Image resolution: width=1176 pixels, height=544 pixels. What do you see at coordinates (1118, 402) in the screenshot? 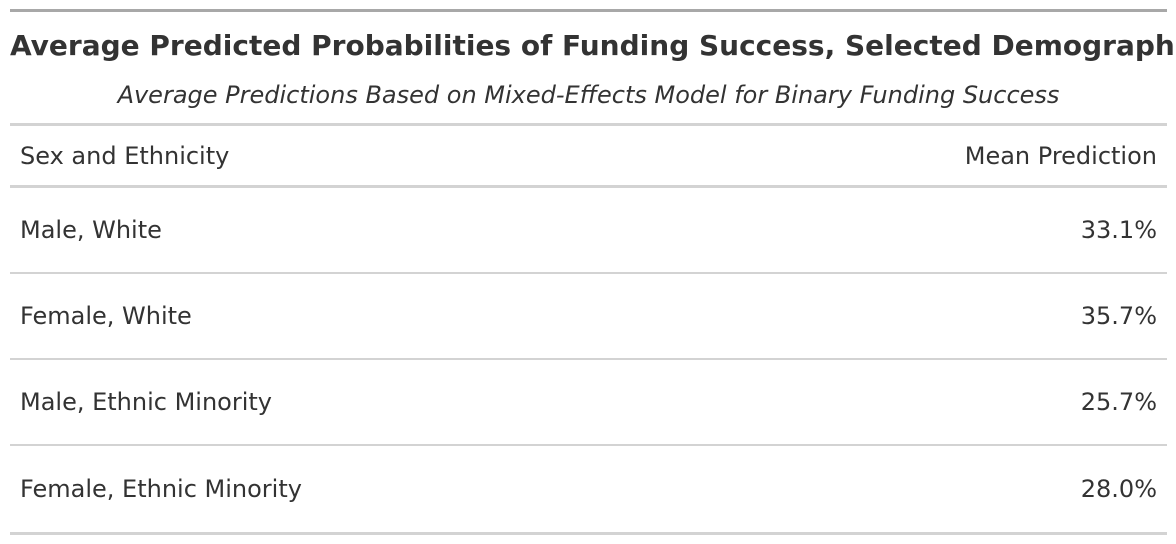
I see `row-mean-prediction: 25.7%` at bounding box center [1118, 402].